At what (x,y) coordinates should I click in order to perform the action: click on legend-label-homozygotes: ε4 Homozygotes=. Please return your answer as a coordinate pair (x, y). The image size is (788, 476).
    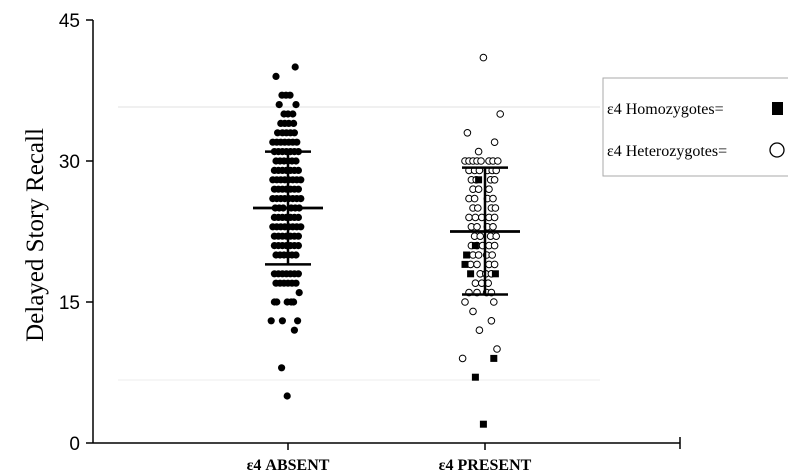
    Looking at the image, I should click on (665, 109).